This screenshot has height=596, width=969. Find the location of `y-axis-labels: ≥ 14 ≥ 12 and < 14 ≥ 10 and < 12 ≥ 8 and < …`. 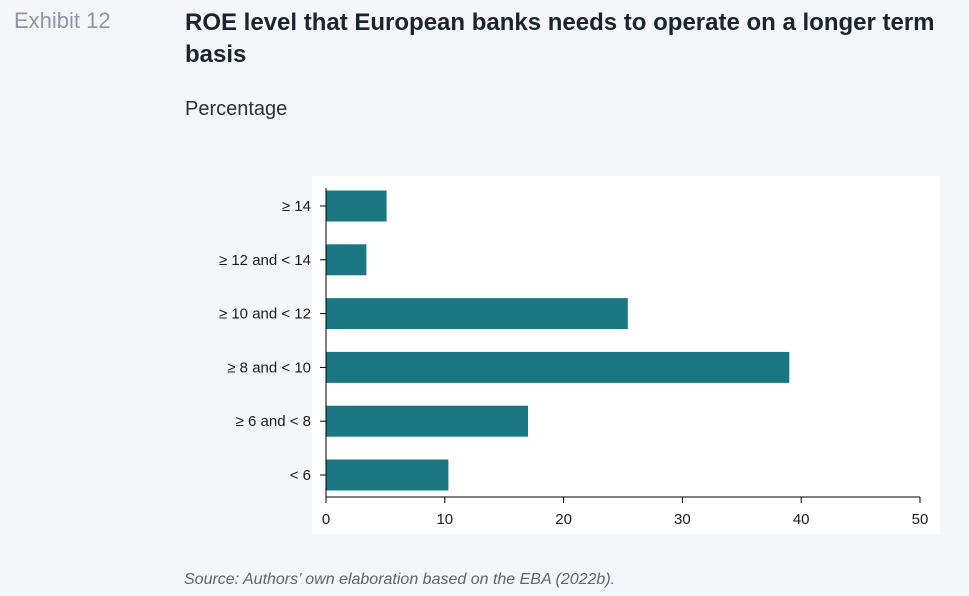

y-axis-labels: ≥ 14 ≥ 12 and < 14 ≥ 10 and < 12 ≥ 8 and < … is located at coordinates (265, 341).